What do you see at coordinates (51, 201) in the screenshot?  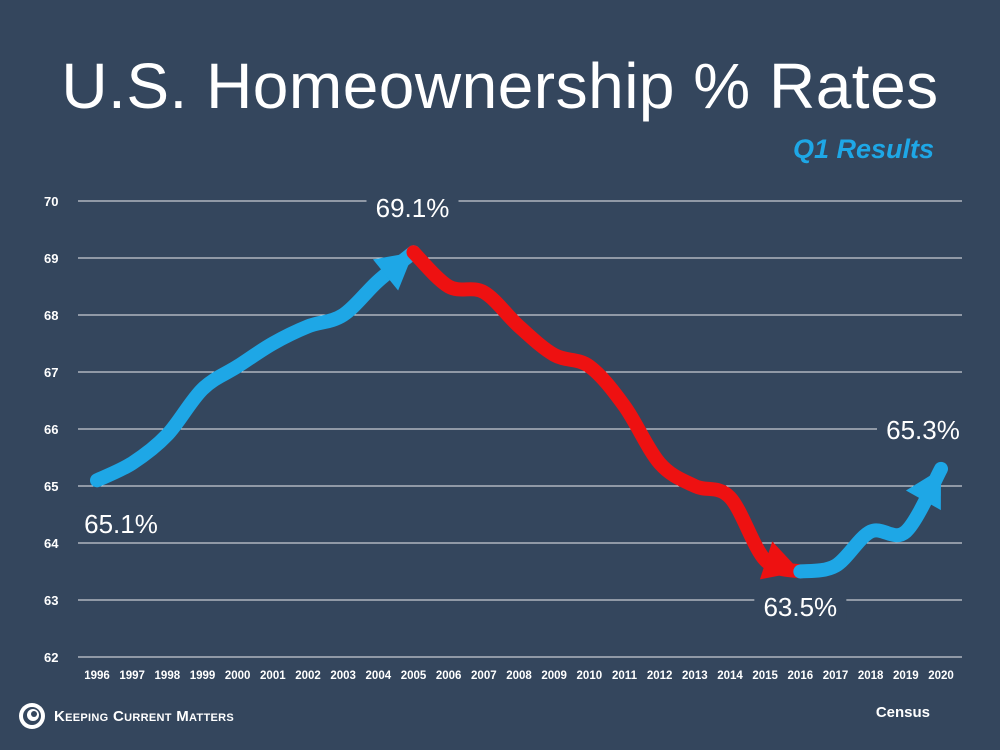 I see `y-tick-label: 70` at bounding box center [51, 201].